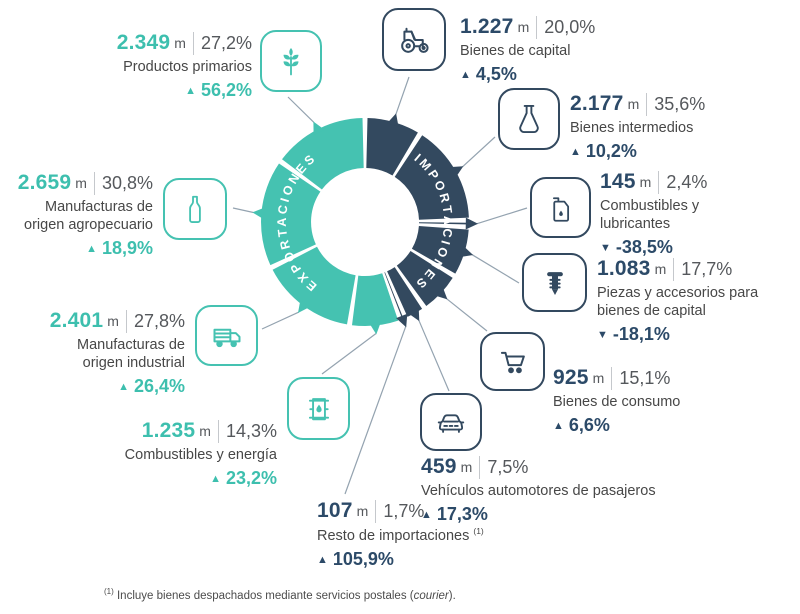 The height and width of the screenshot is (614, 800). I want to click on change-row: 4,5%, so click(575, 74).